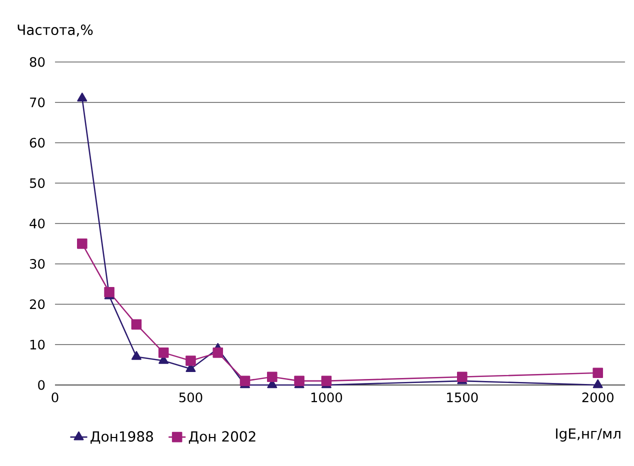  Describe the element at coordinates (37, 345) in the screenshot. I see `y-tick-label: 10` at that location.